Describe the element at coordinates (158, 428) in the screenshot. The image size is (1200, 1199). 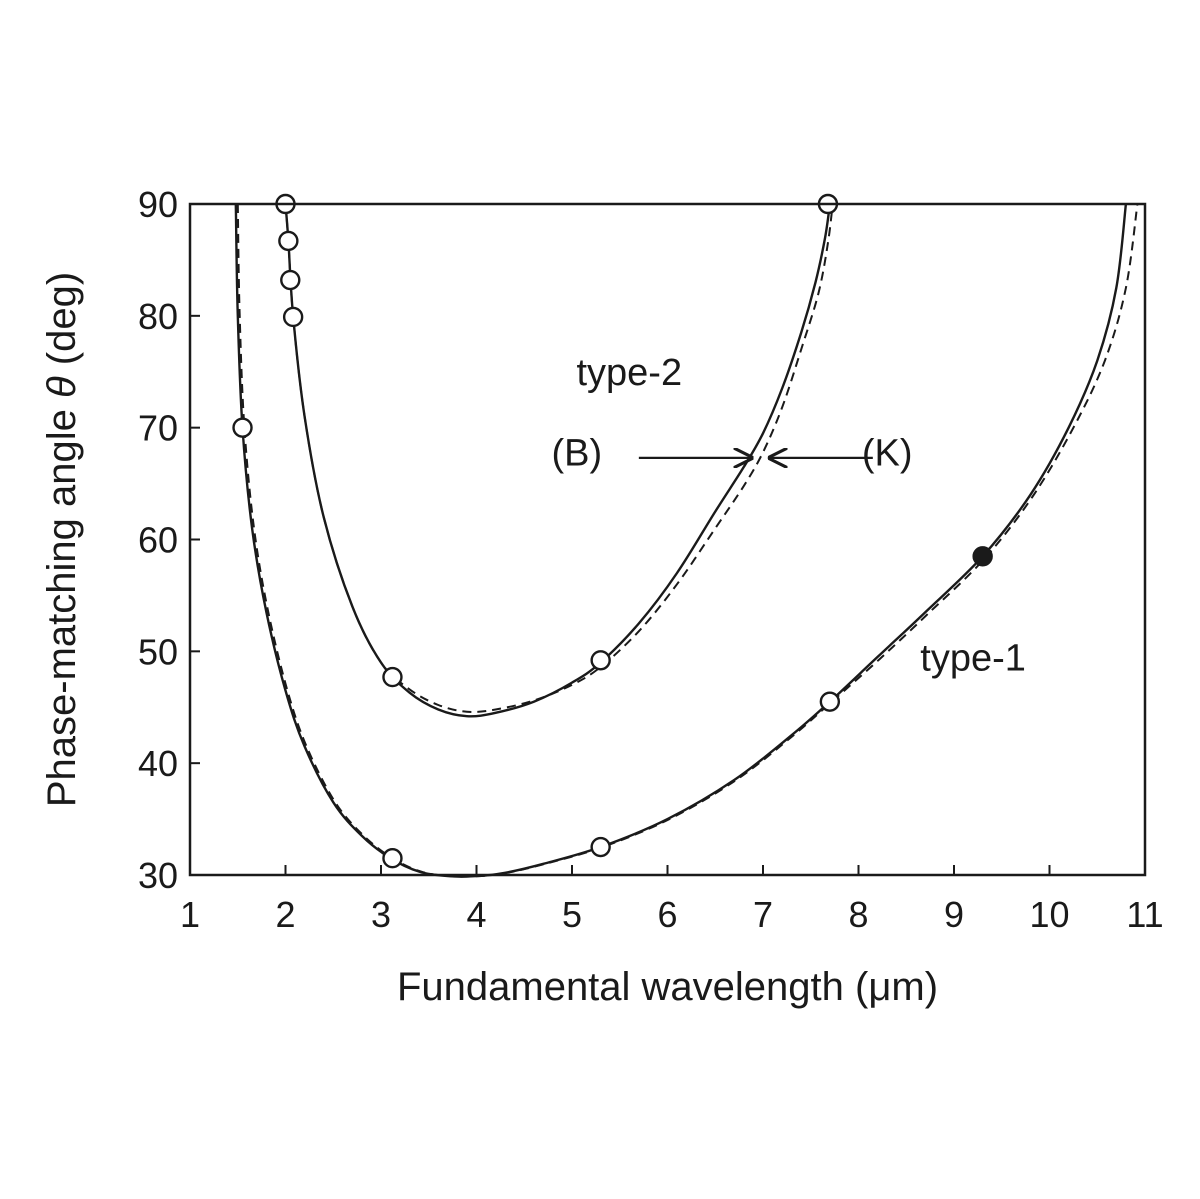
I see `y-tick-label: 70` at that location.